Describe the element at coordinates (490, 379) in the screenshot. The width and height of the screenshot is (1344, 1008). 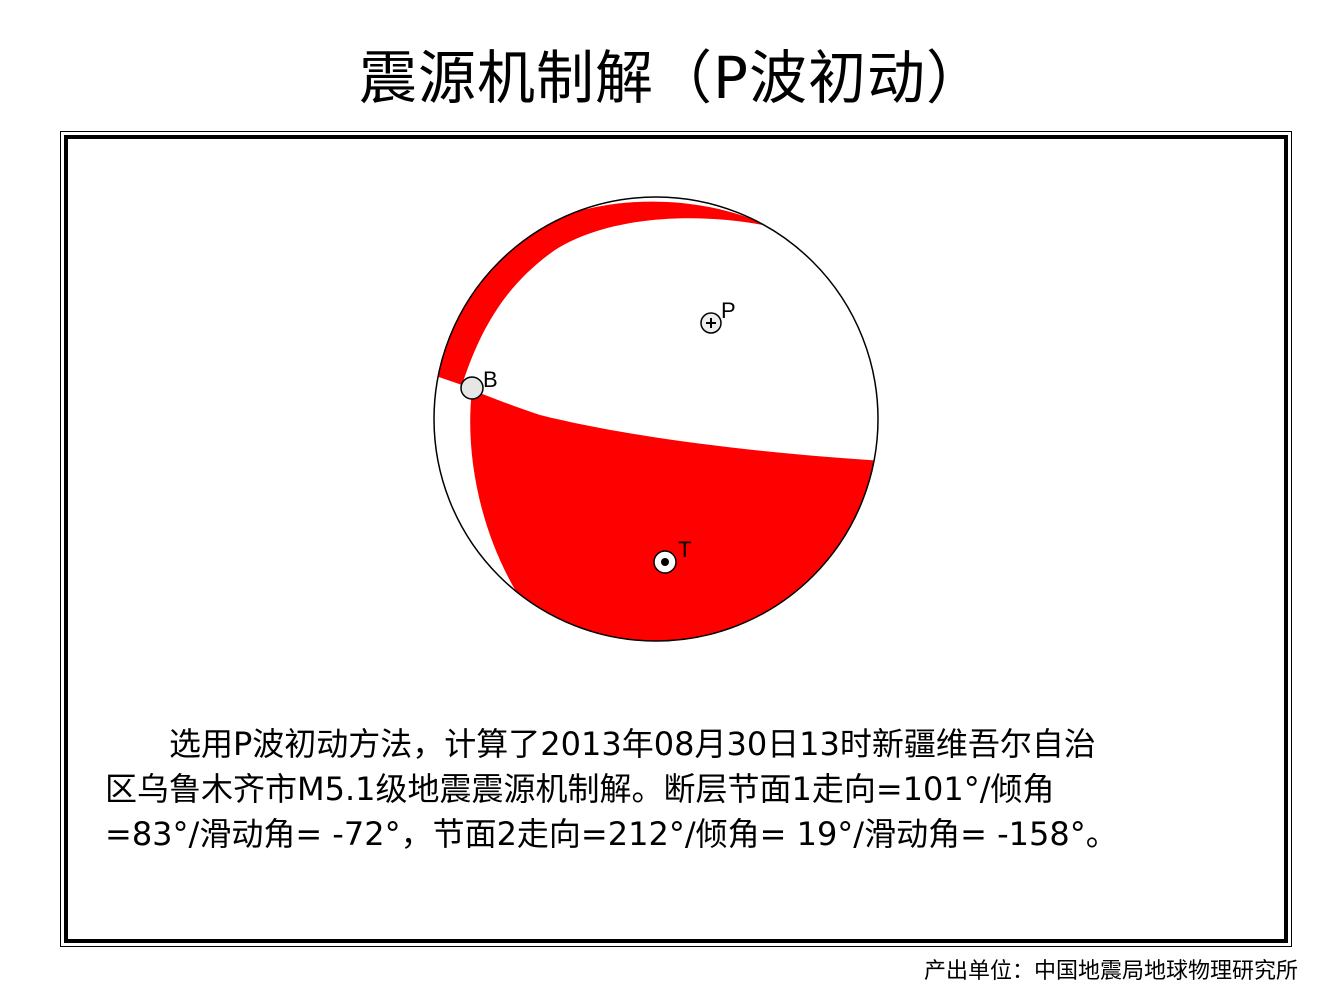
I see `b-axis-label: B` at that location.